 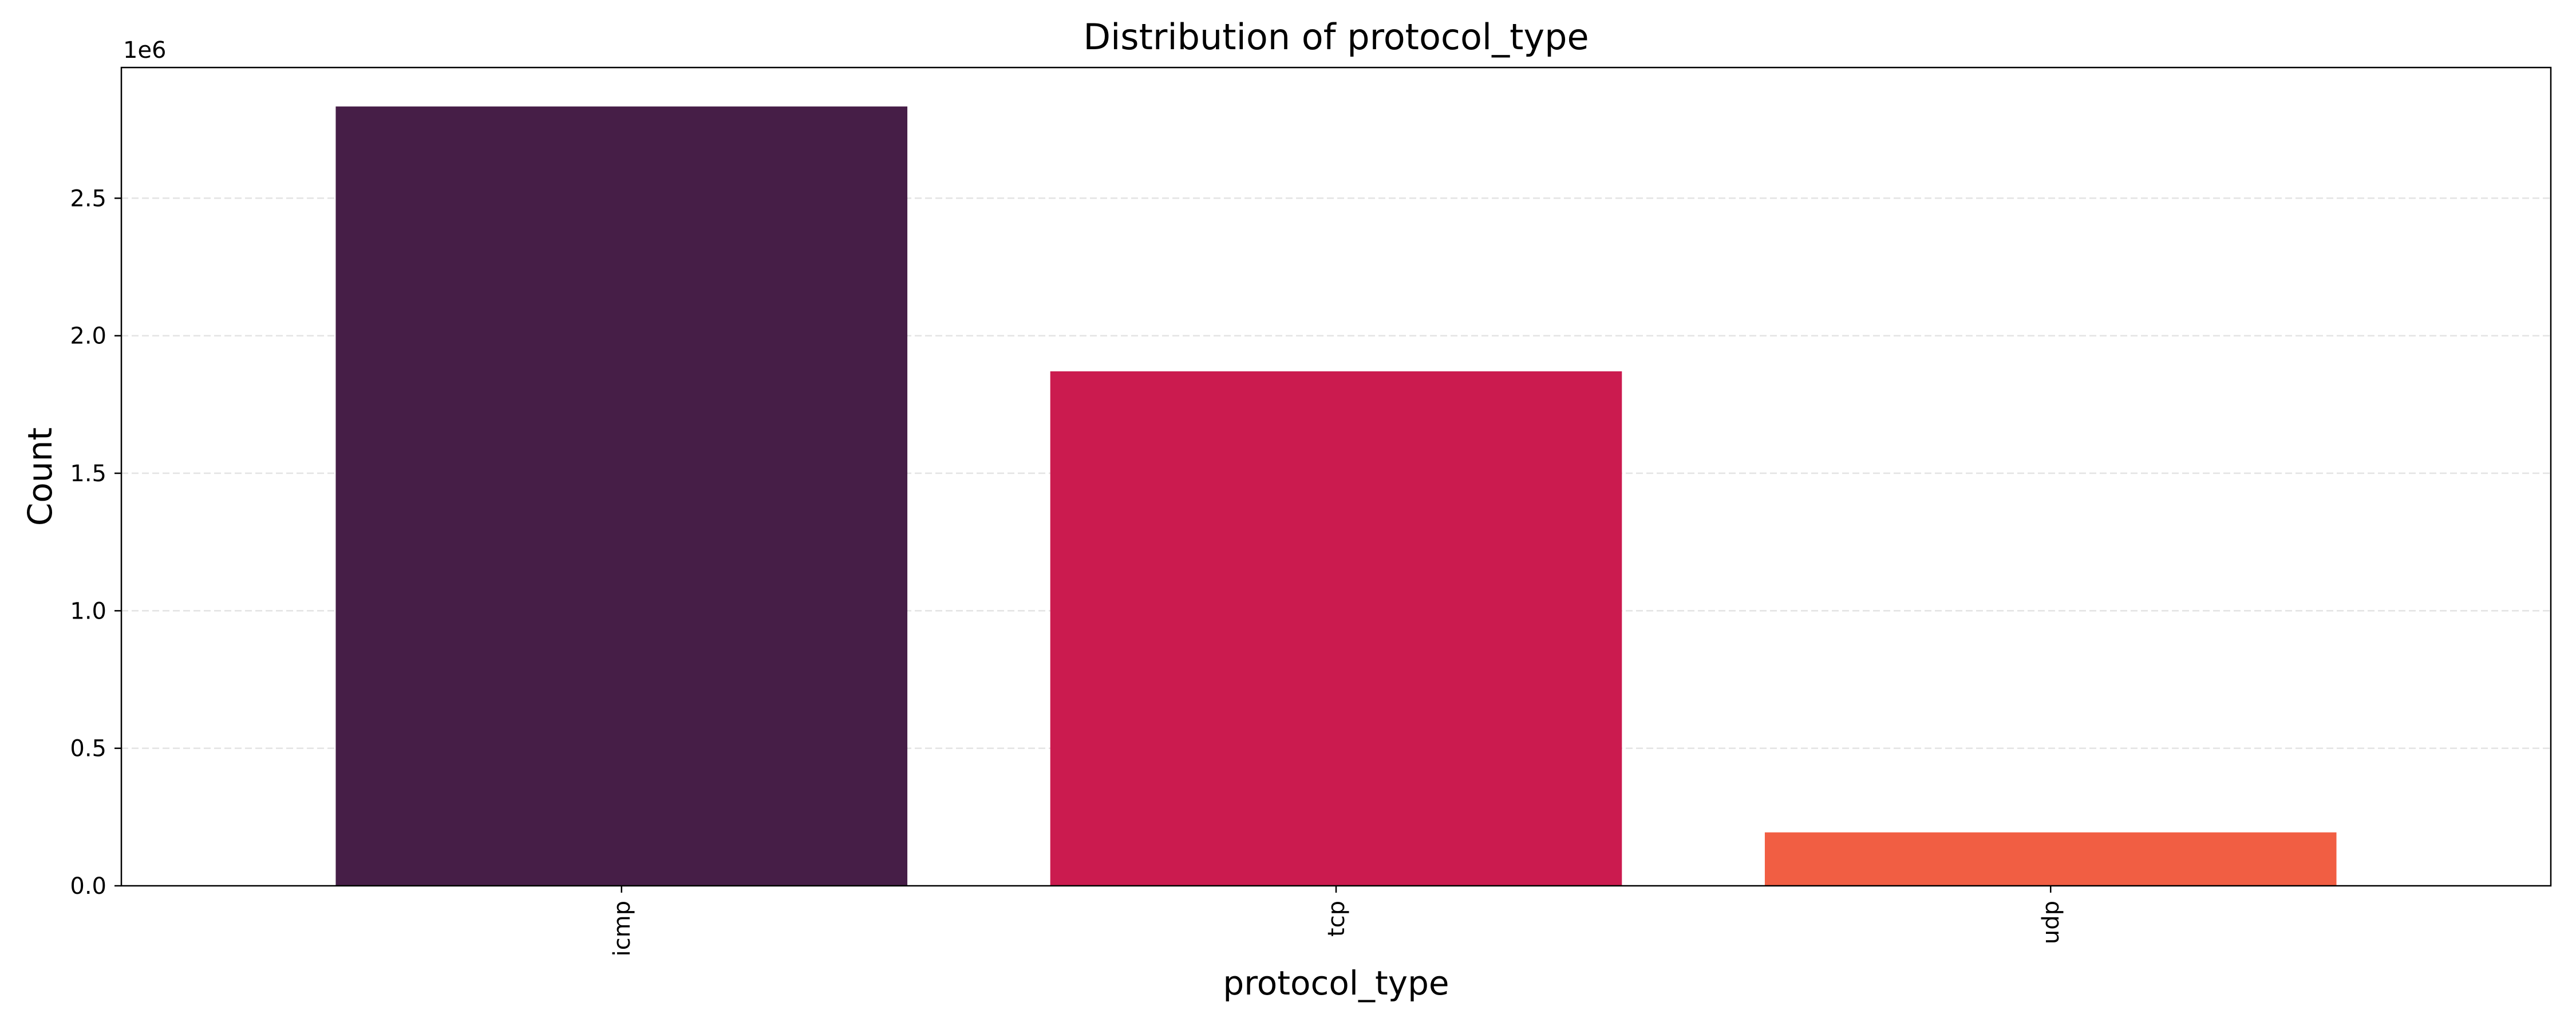 What do you see at coordinates (88, 198) in the screenshot?
I see `y-tick-label: 2.5` at bounding box center [88, 198].